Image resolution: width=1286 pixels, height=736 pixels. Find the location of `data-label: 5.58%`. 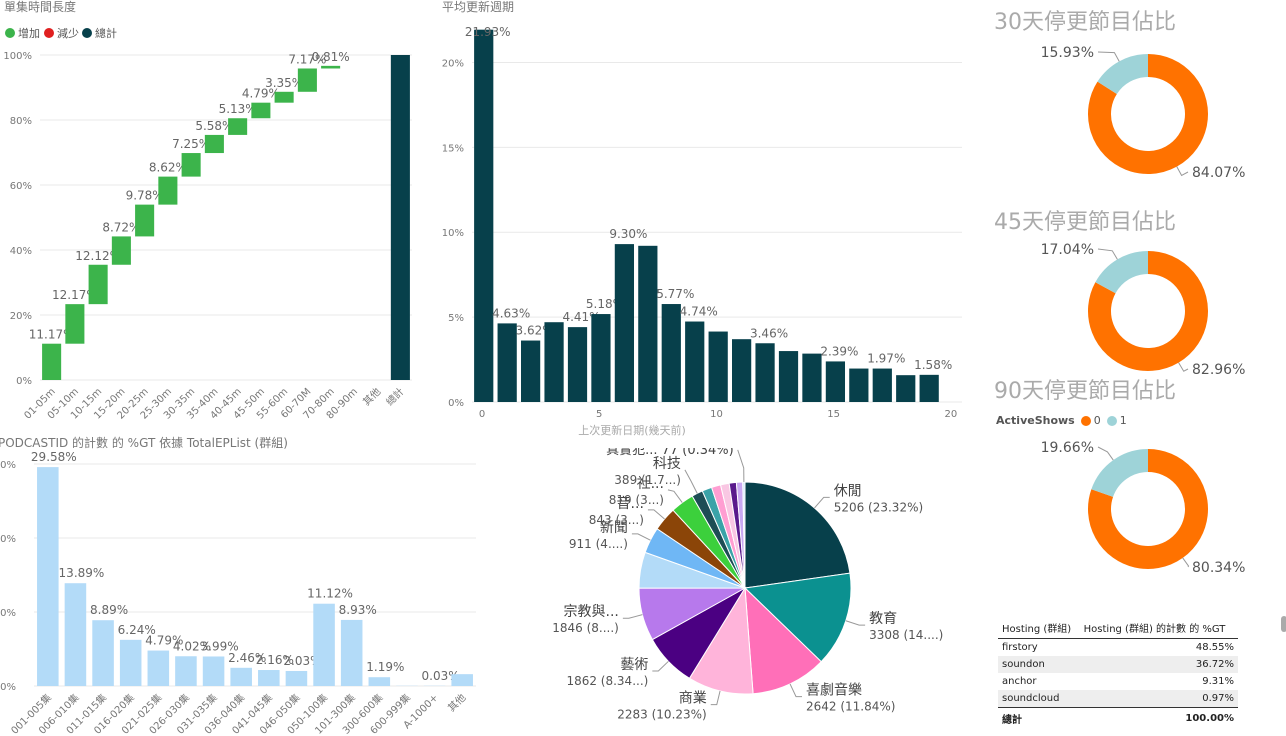

data-label: 5.58% is located at coordinates (214, 126).